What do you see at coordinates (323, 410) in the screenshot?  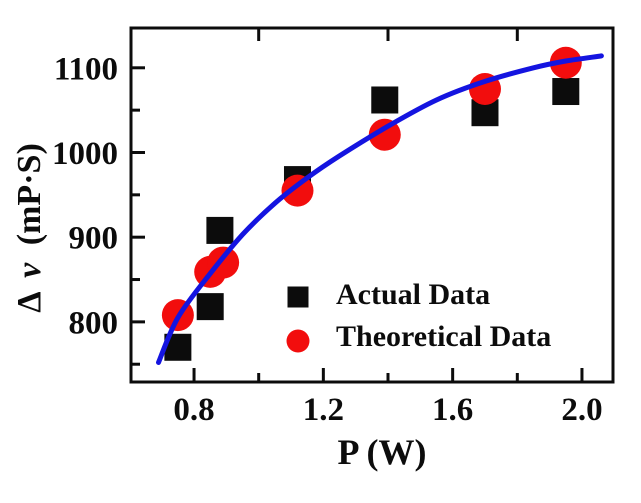 I see `x-tick-label: 1.2` at bounding box center [323, 410].